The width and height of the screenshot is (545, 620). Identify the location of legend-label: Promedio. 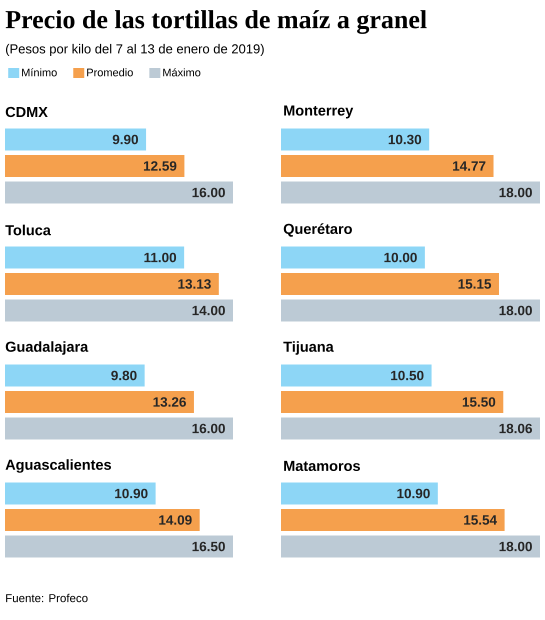
(110, 72).